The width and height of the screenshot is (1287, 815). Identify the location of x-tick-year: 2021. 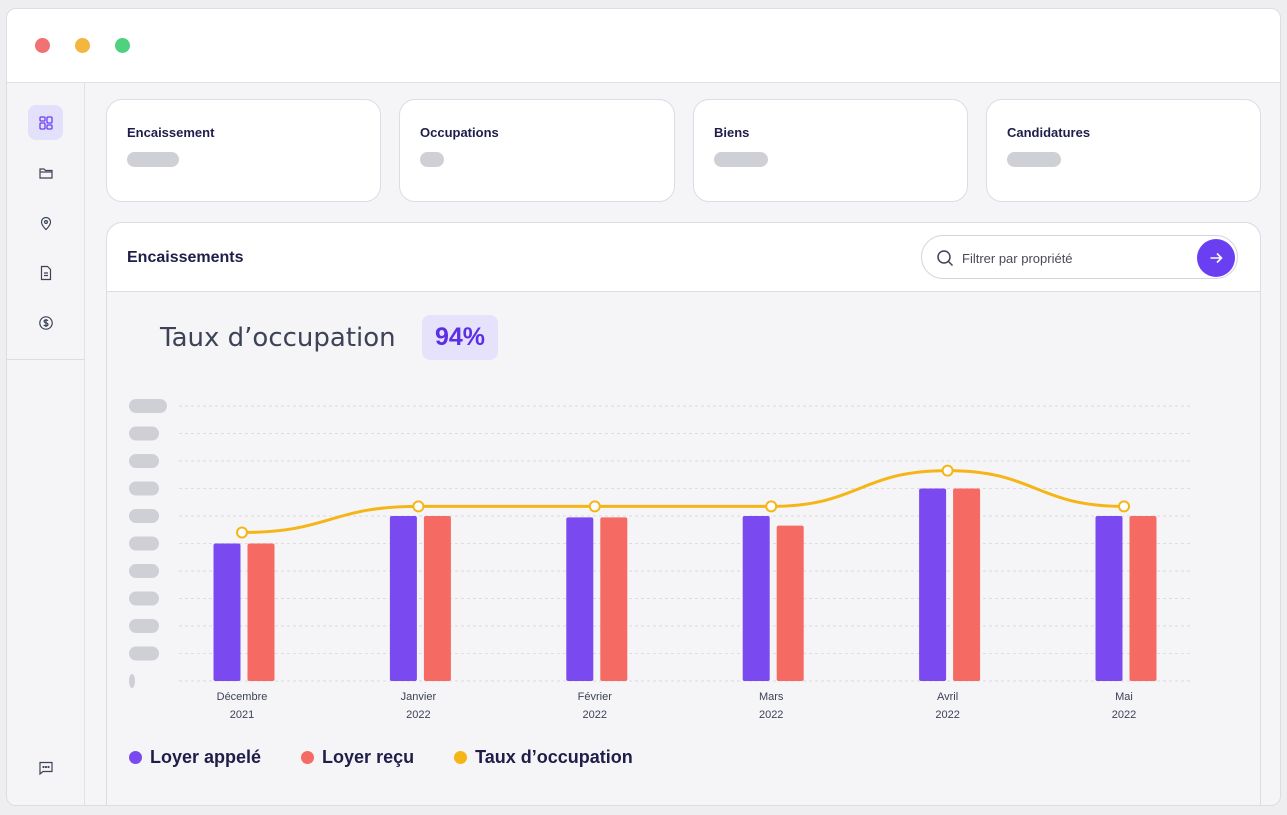
(242, 715).